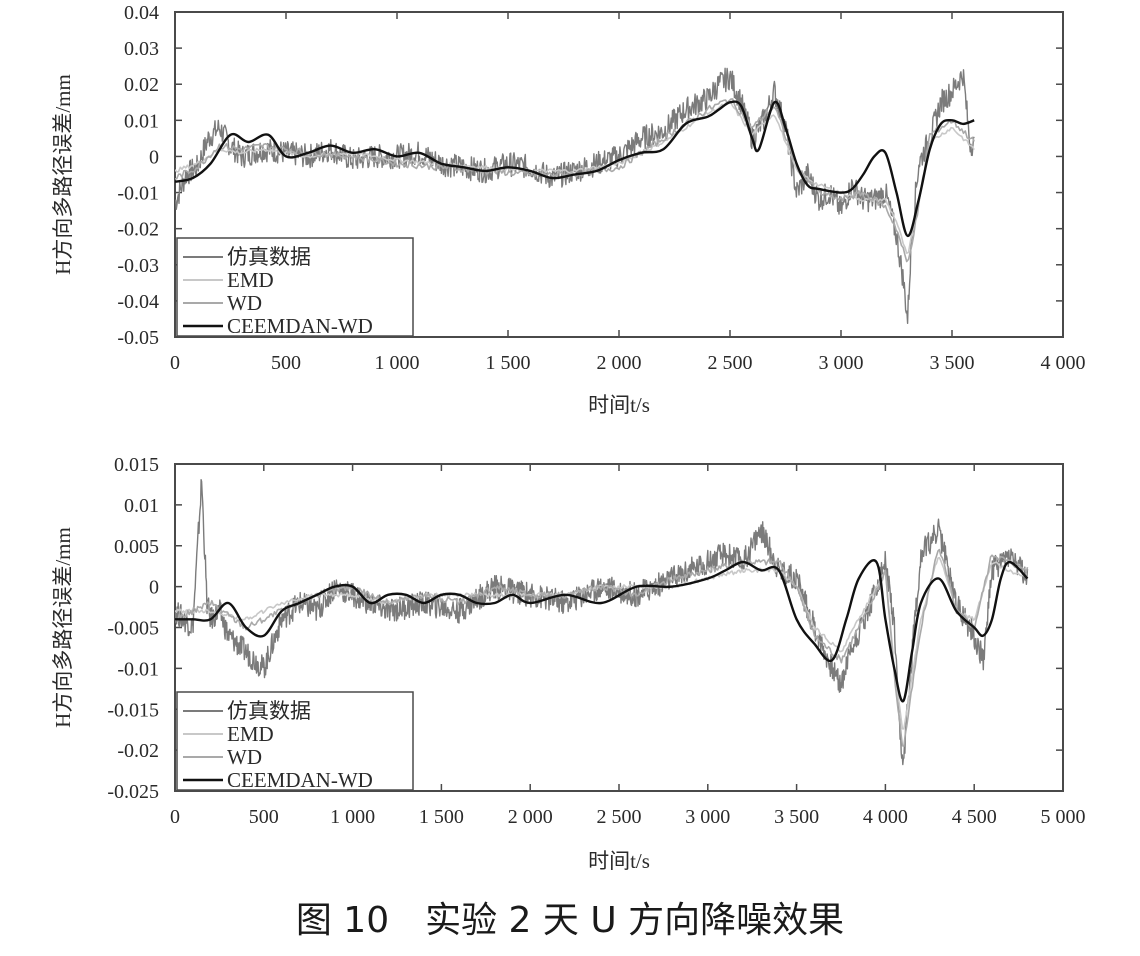  I want to click on bottom-legend-box, so click(295, 741).